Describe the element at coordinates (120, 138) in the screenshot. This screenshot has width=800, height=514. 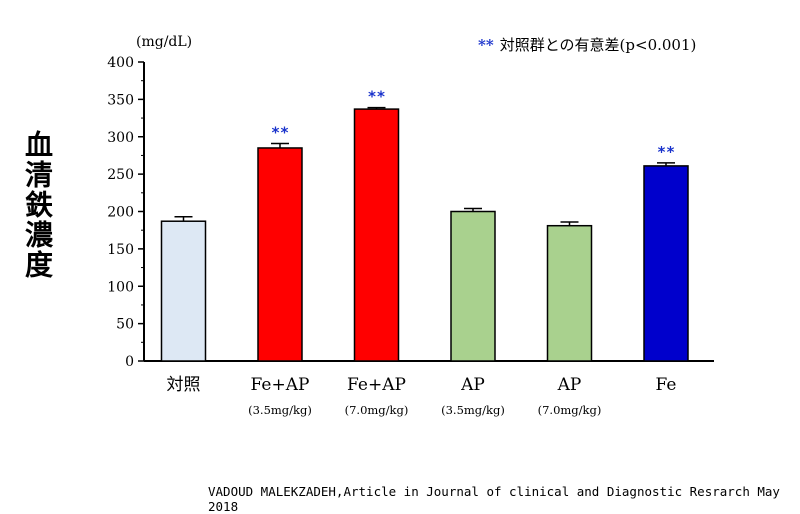
I see `y-tick-label: 300` at that location.